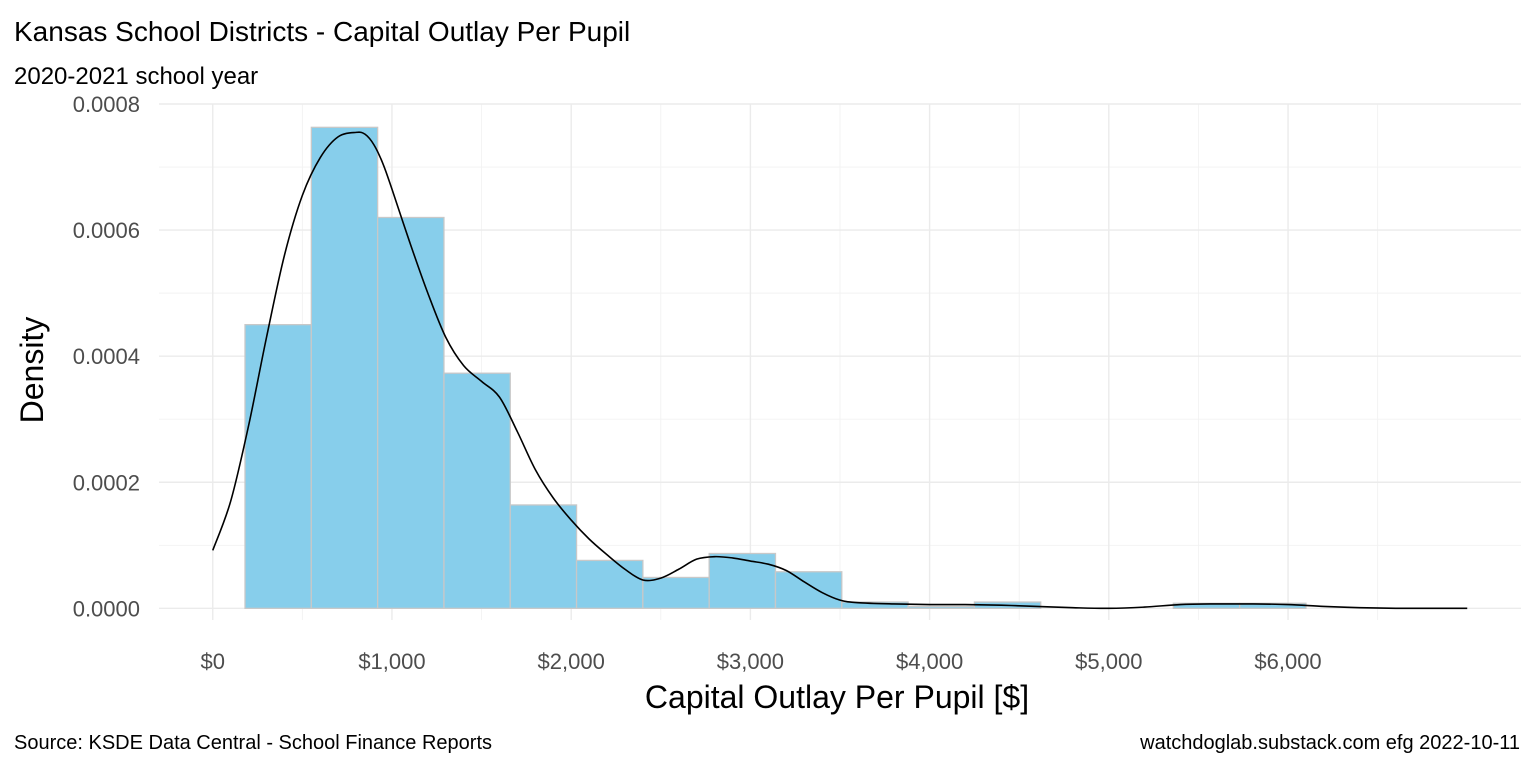  I want to click on x-tick-label: $5,000, so click(1108, 661).